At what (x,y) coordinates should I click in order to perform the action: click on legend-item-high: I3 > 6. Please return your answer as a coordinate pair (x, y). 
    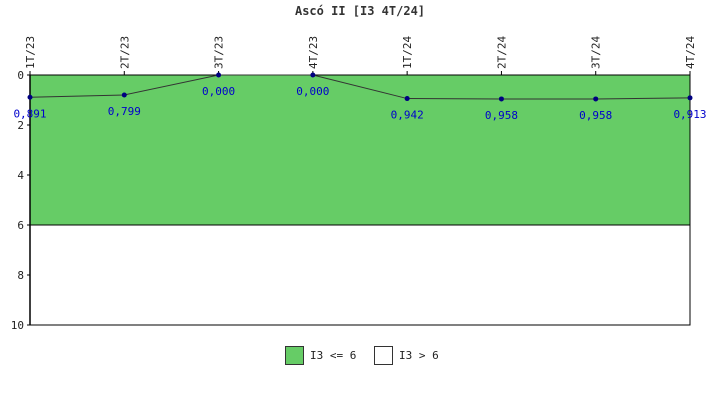
    Looking at the image, I should click on (406, 355).